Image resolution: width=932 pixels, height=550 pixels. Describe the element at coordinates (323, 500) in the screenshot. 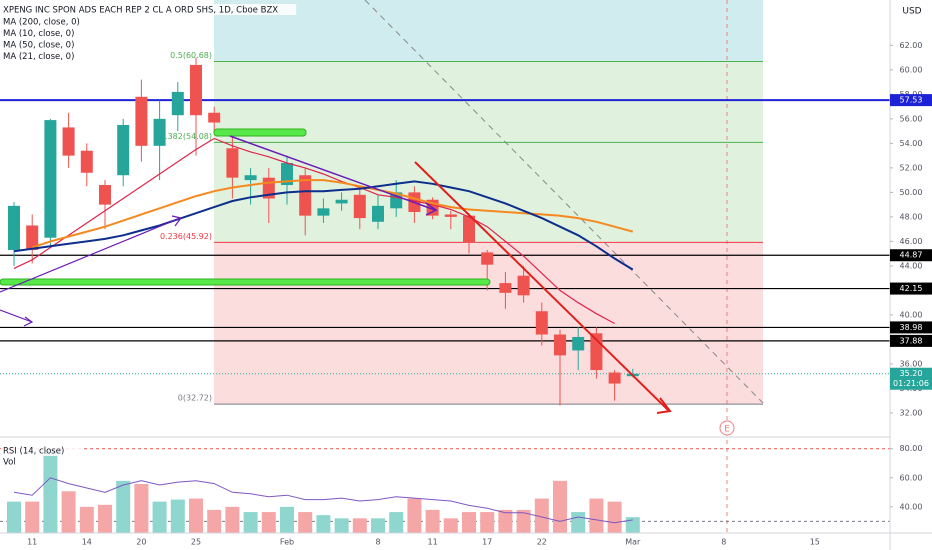

I see `rsi-line` at that location.